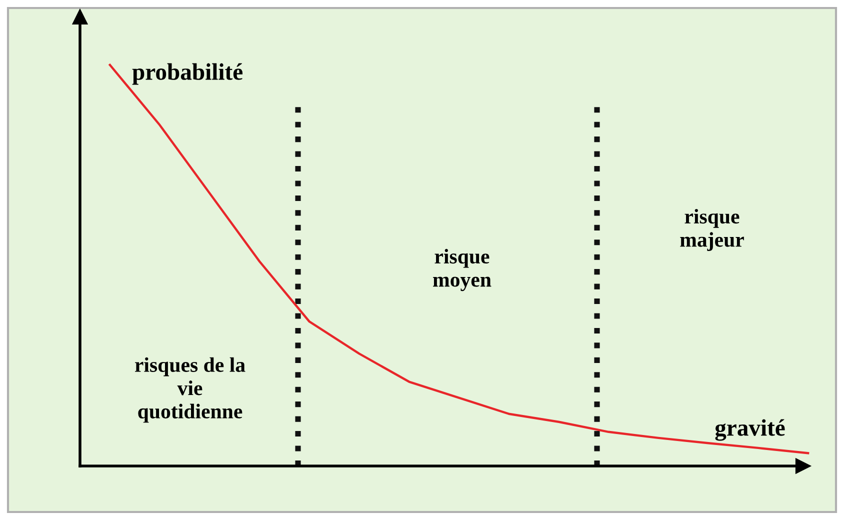 This screenshot has height=520, width=844. Describe the element at coordinates (187, 74) in the screenshot. I see `y-axis-title: probabilité` at that location.